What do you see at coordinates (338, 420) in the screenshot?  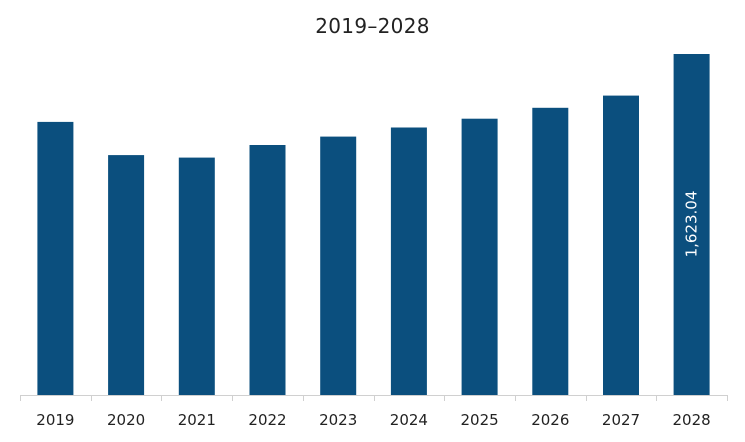 I see `x-tick-label-2023: 2023` at bounding box center [338, 420].